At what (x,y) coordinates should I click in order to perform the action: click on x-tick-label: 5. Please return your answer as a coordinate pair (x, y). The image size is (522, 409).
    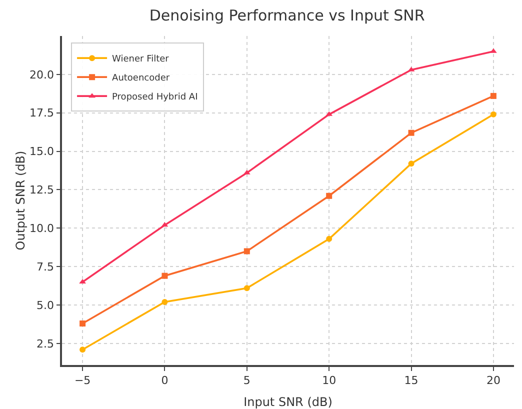
    Looking at the image, I should click on (246, 380).